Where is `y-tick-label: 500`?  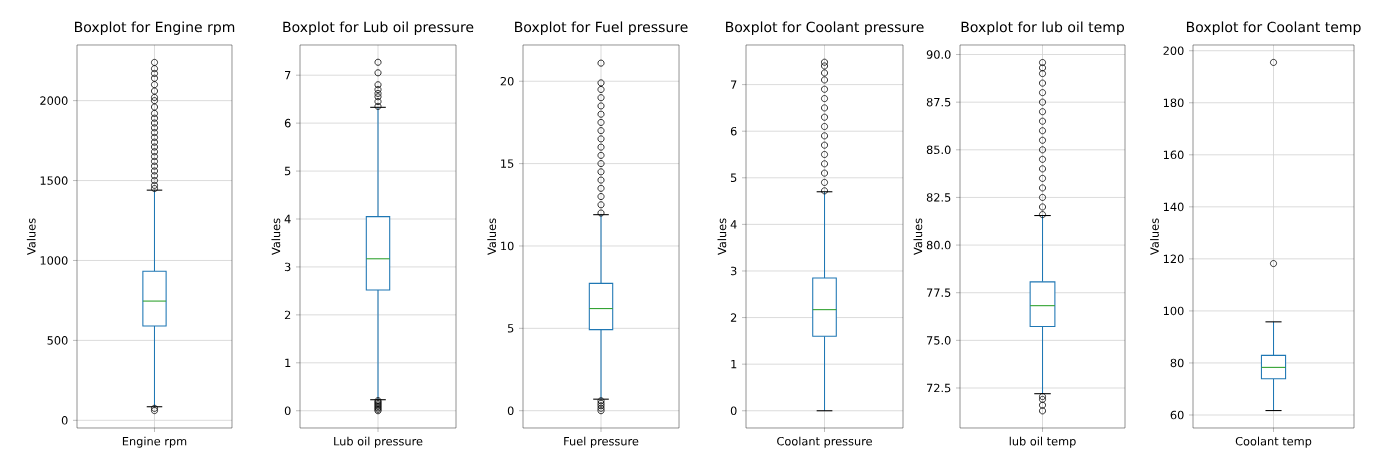 y-tick-label: 500 is located at coordinates (57, 340).